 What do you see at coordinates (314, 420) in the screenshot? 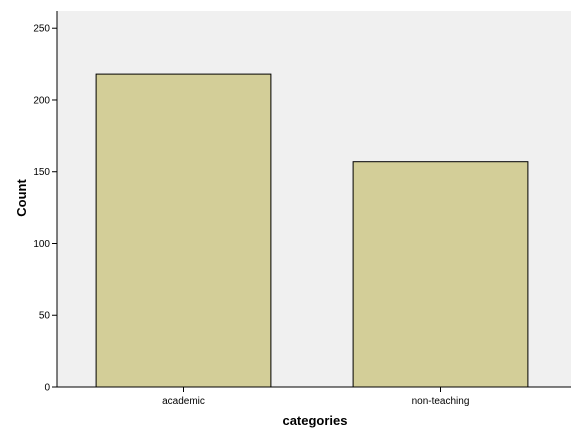
I see `x-axis-title: categories` at bounding box center [314, 420].